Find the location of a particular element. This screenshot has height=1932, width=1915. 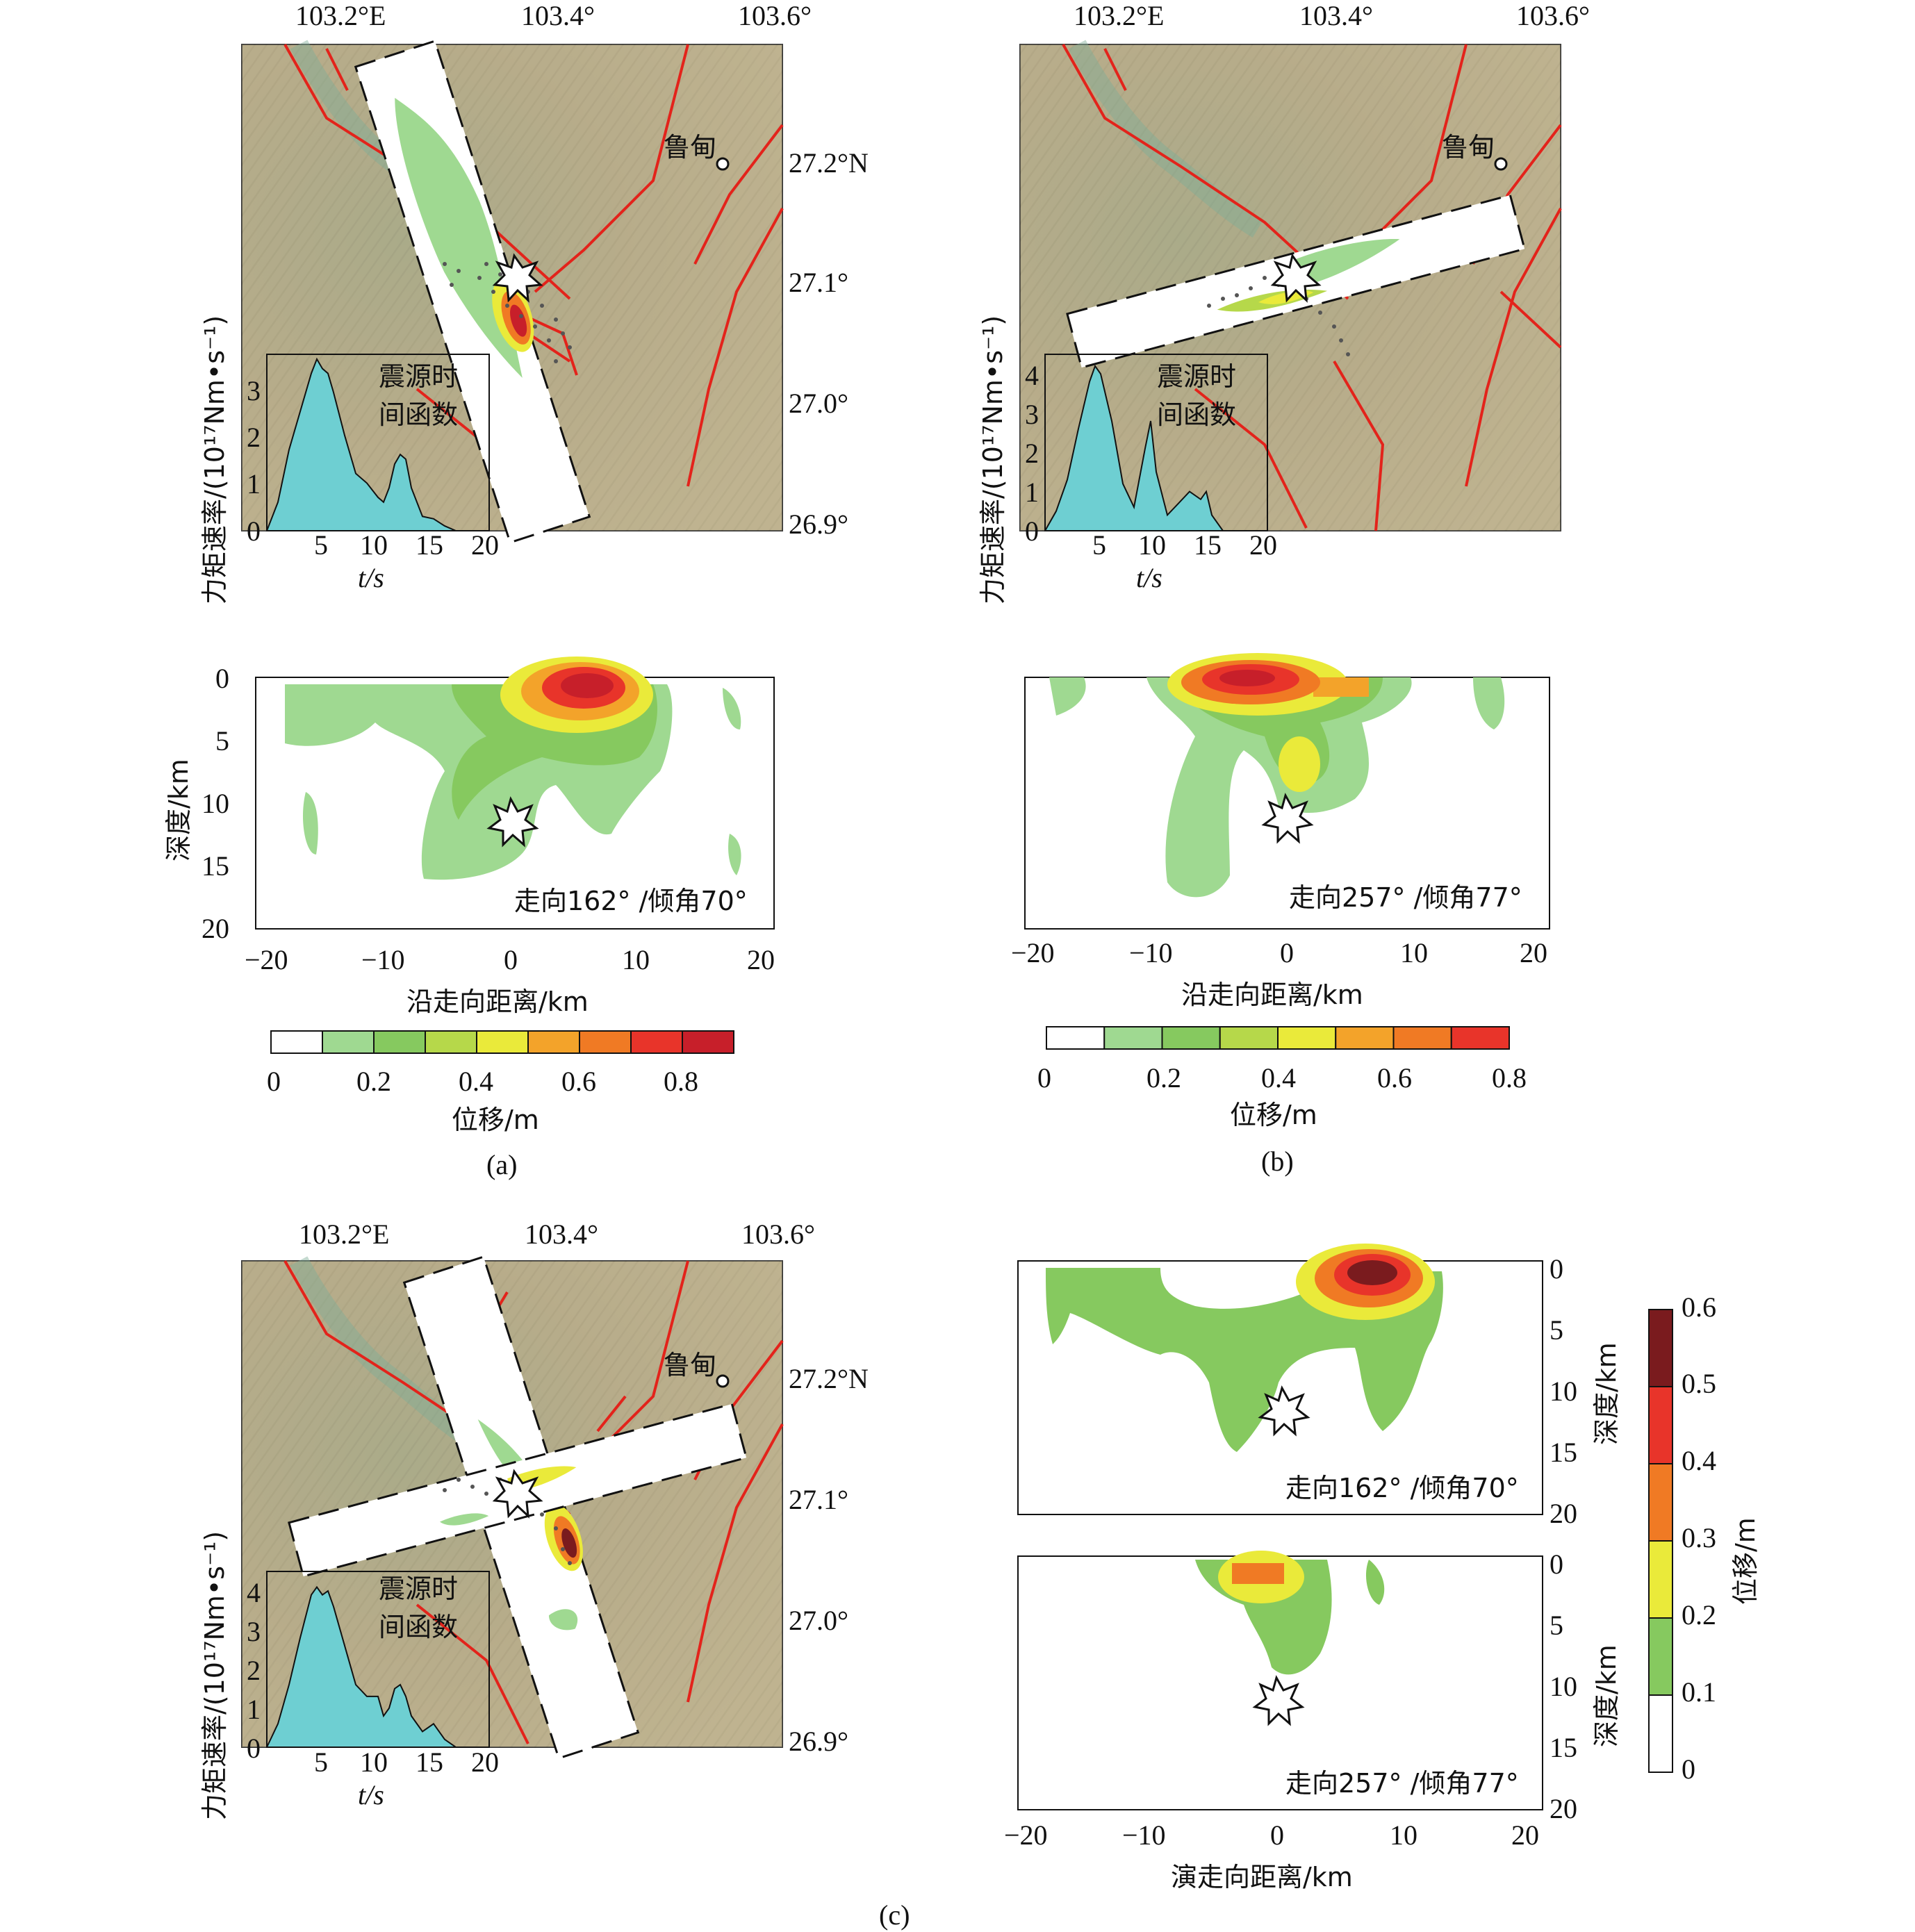

lon-label-b-0: 103.2°E is located at coordinates (1119, 16).